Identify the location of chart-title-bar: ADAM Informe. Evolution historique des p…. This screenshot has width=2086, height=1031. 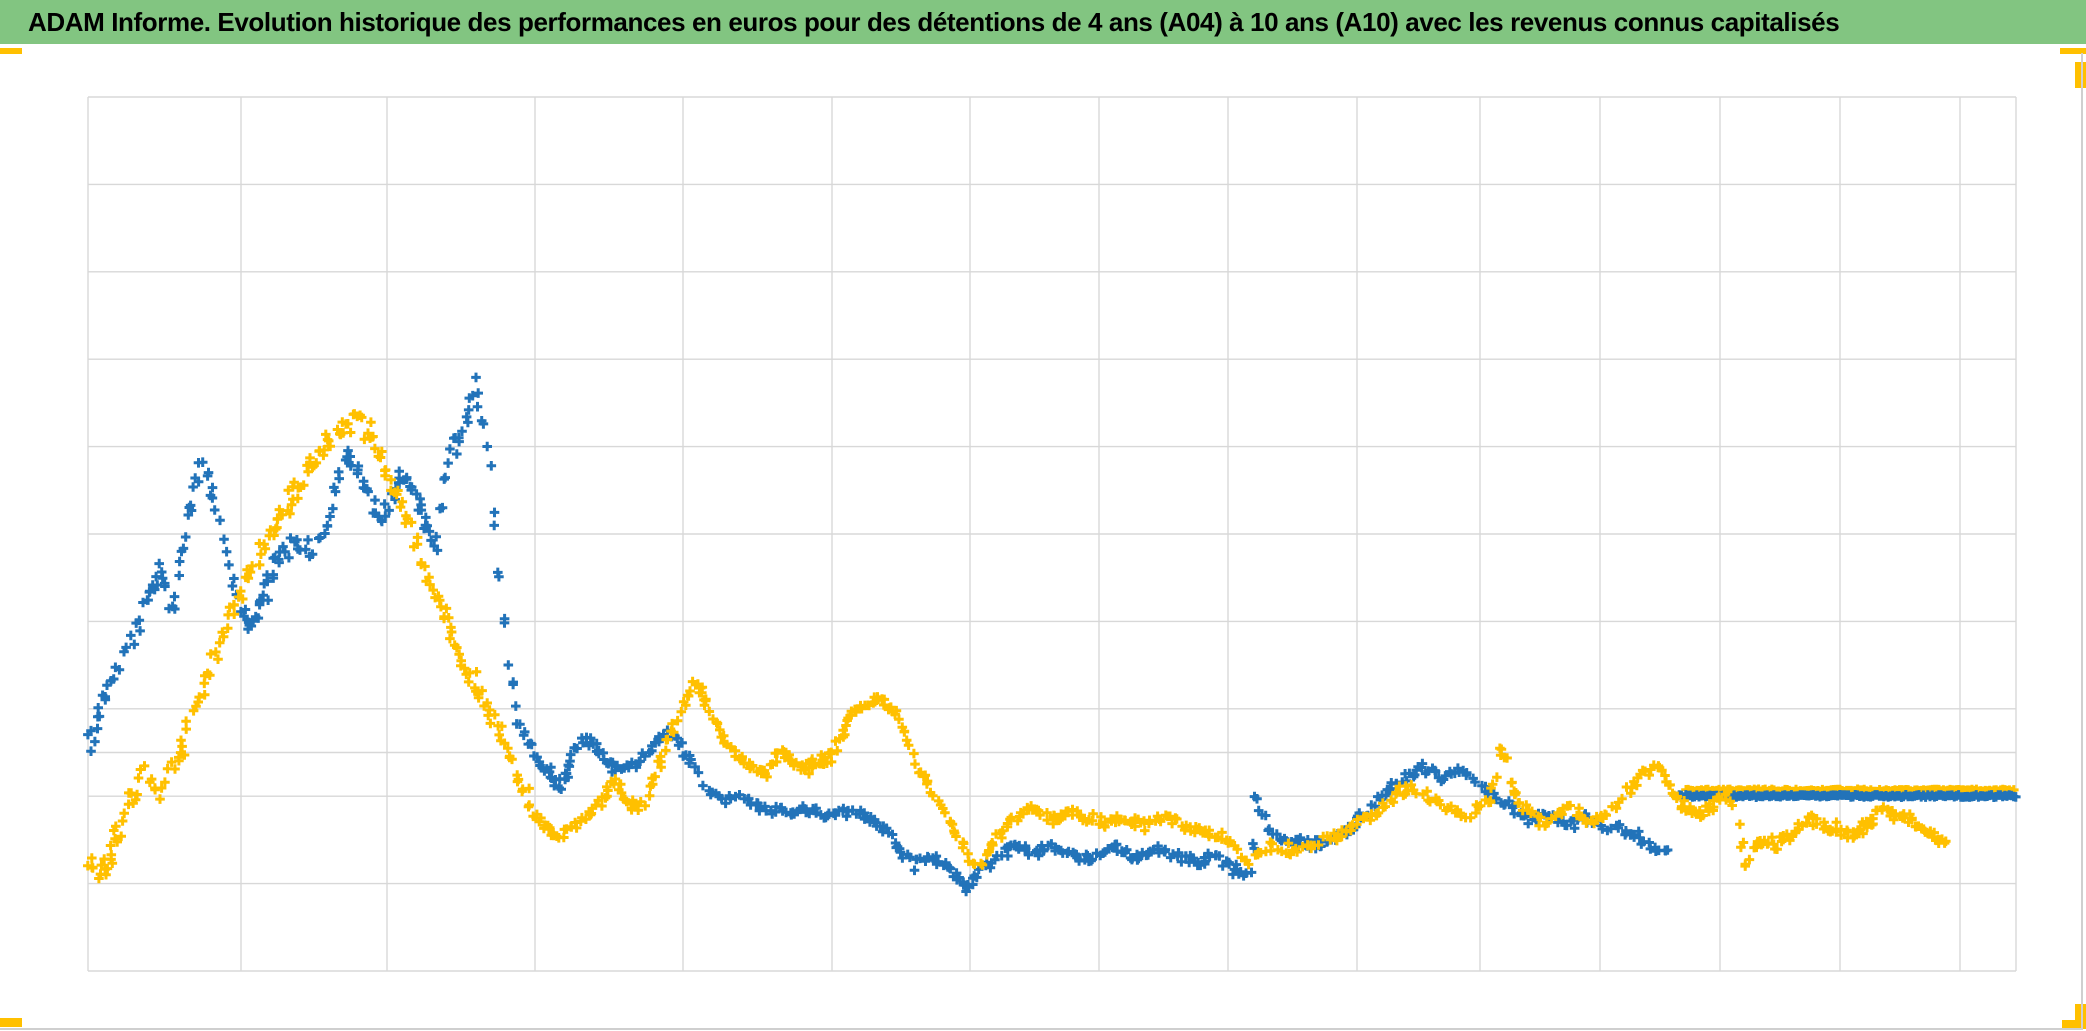
(1043, 22).